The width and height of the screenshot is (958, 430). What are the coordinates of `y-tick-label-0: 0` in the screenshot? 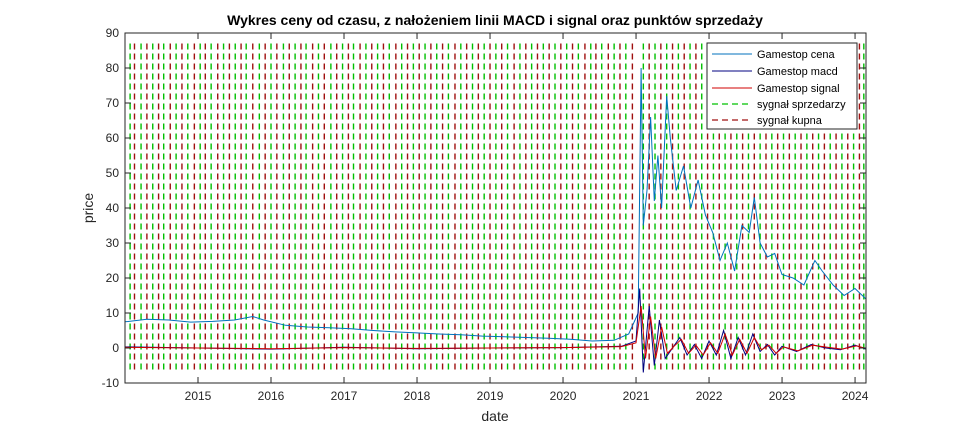 It's located at (115, 348).